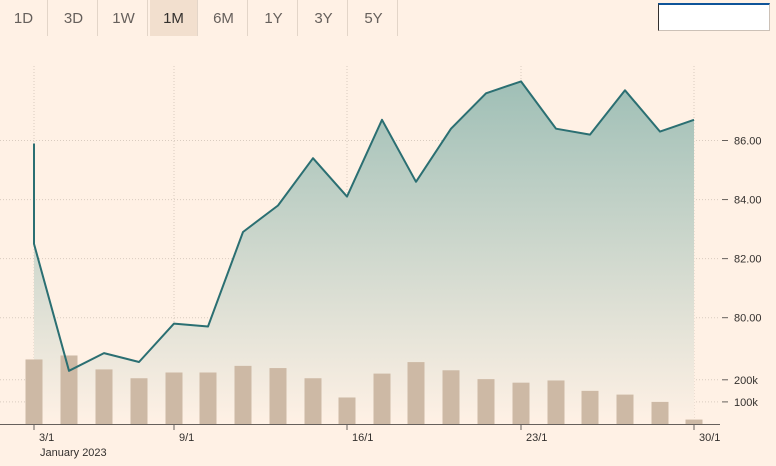 The width and height of the screenshot is (776, 466). Describe the element at coordinates (324, 18) in the screenshot. I see `range-button-3y: 3Y` at that location.